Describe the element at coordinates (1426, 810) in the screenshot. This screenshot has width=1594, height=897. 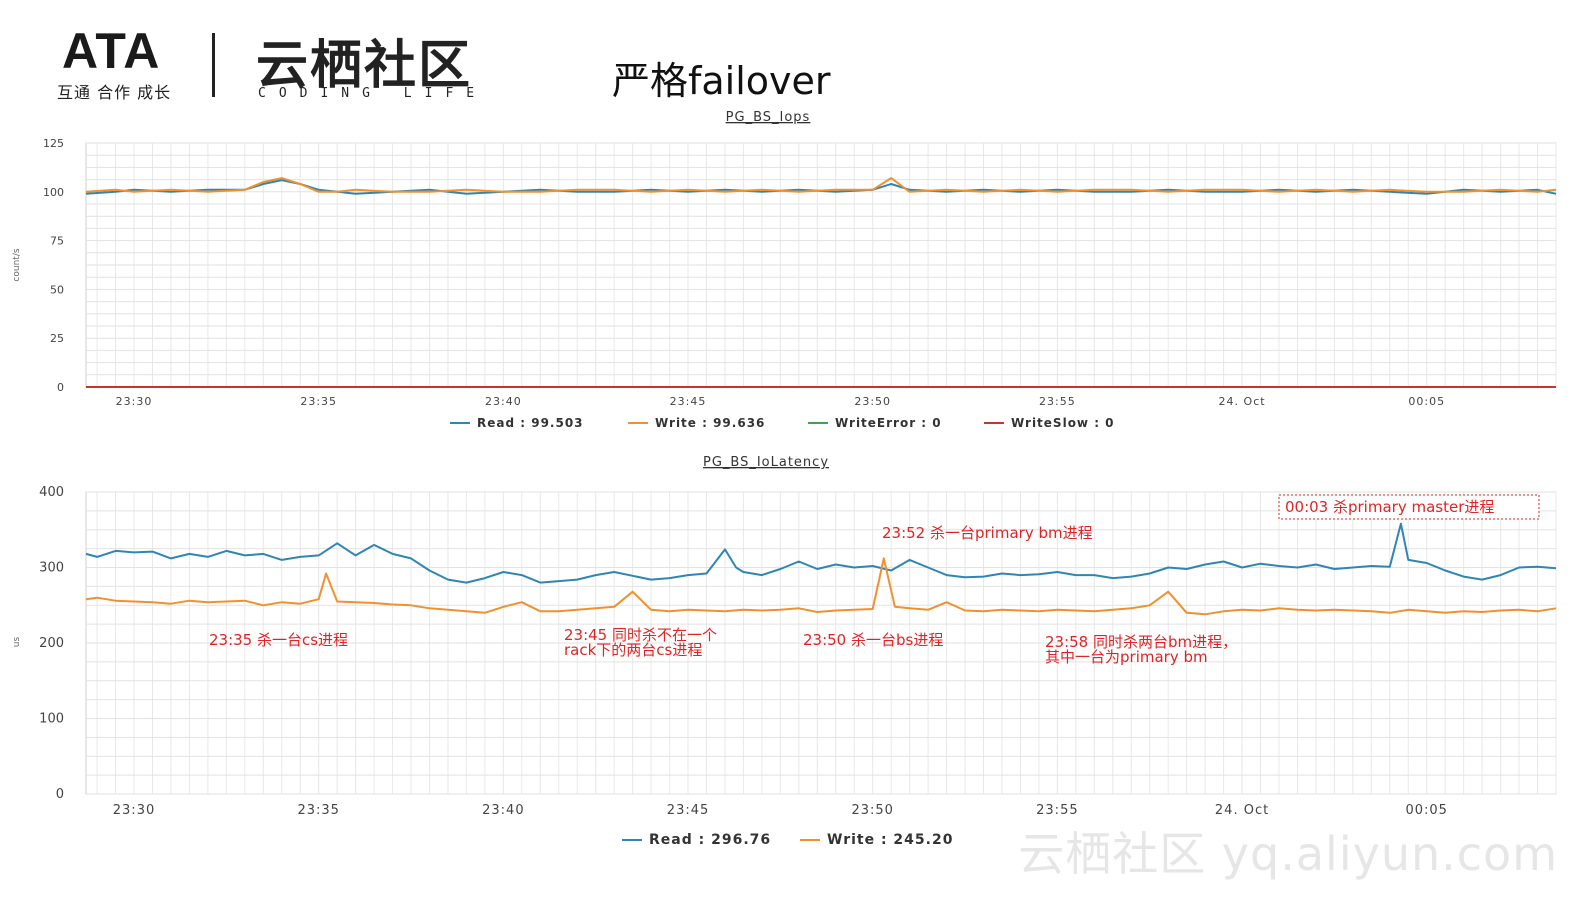
I see `latency-x-tick-label: 00:05` at that location.